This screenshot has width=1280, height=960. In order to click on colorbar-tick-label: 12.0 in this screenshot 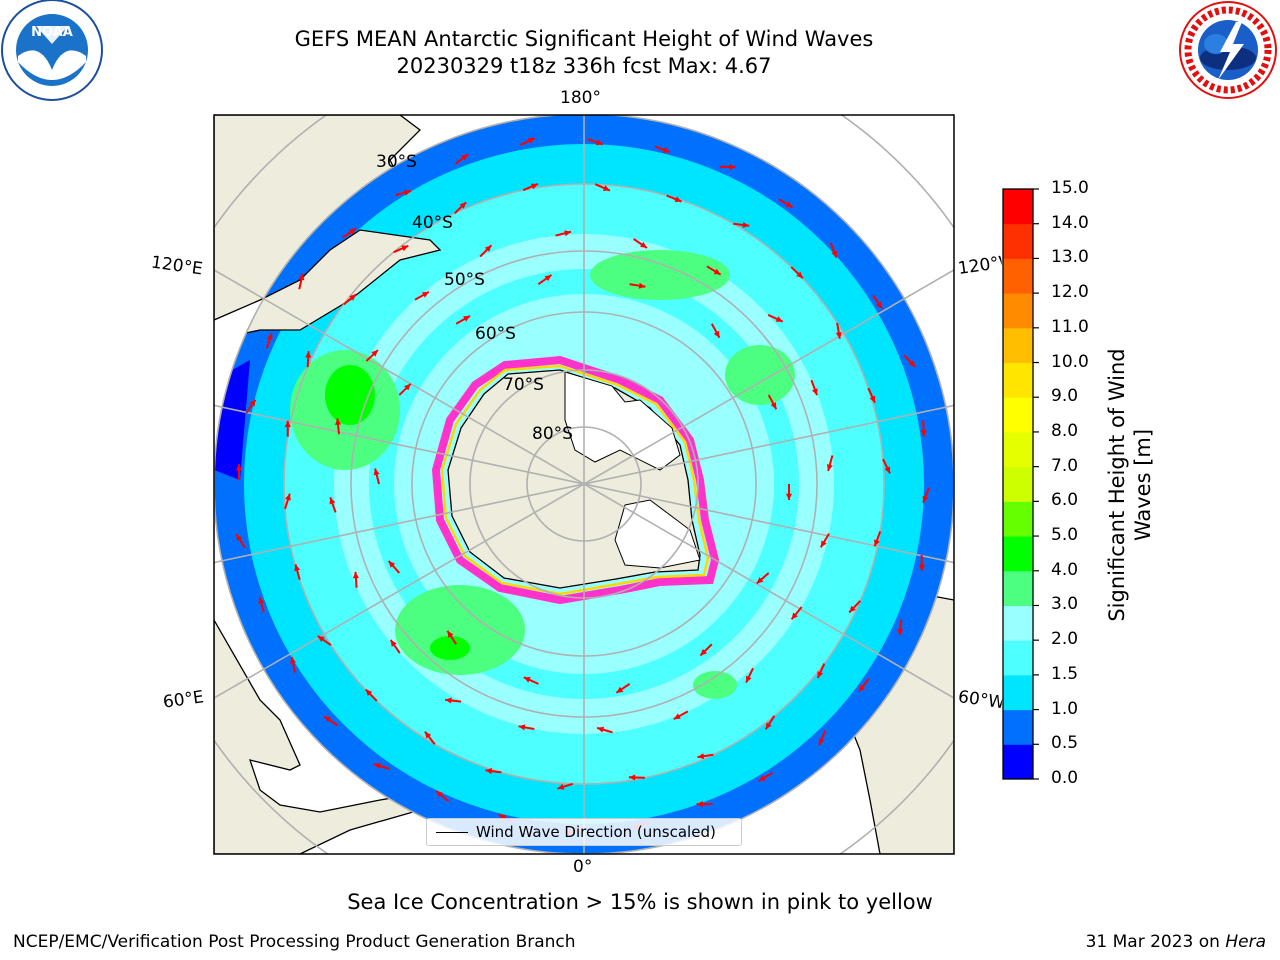, I will do `click(1070, 292)`.